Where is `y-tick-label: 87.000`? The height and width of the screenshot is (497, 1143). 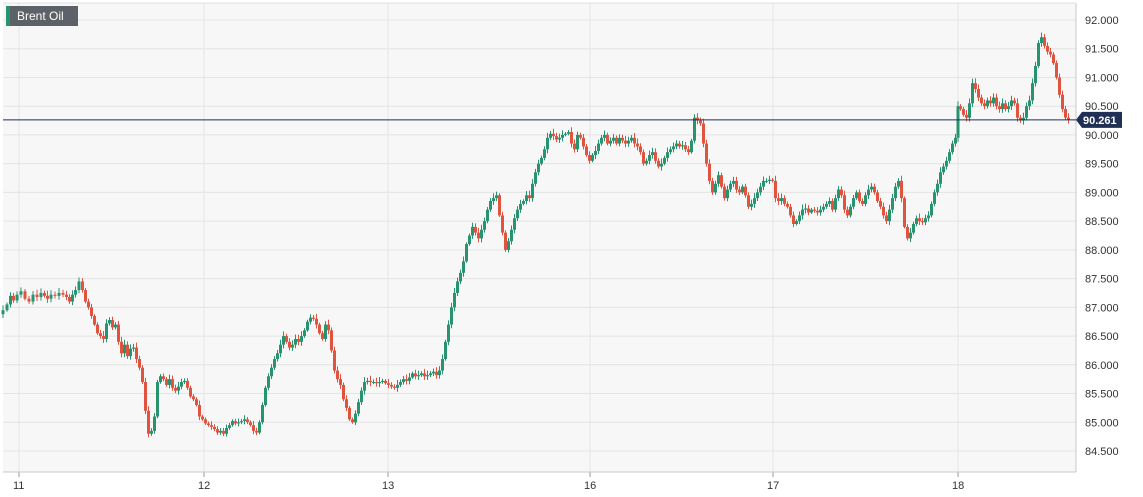
y-tick-label: 87.000 is located at coordinates (1102, 308).